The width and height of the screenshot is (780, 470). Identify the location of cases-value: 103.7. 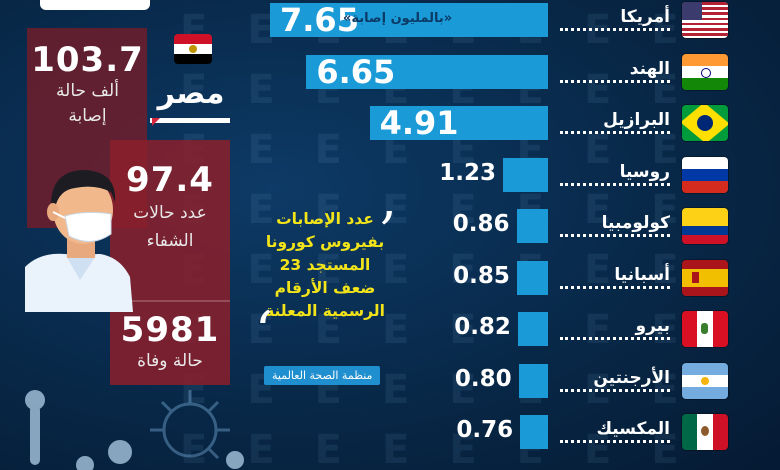
(87, 60).